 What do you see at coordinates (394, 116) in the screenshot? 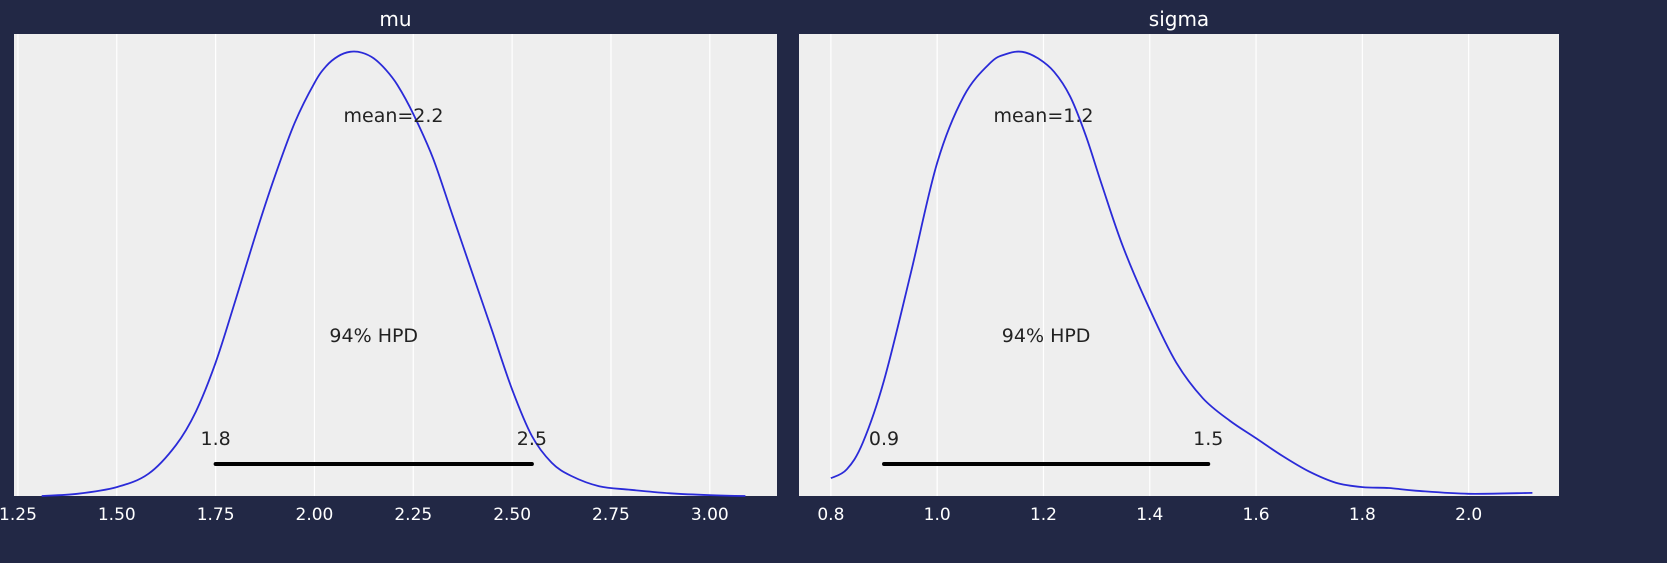
I see `mean-label: mean=2.2` at bounding box center [394, 116].